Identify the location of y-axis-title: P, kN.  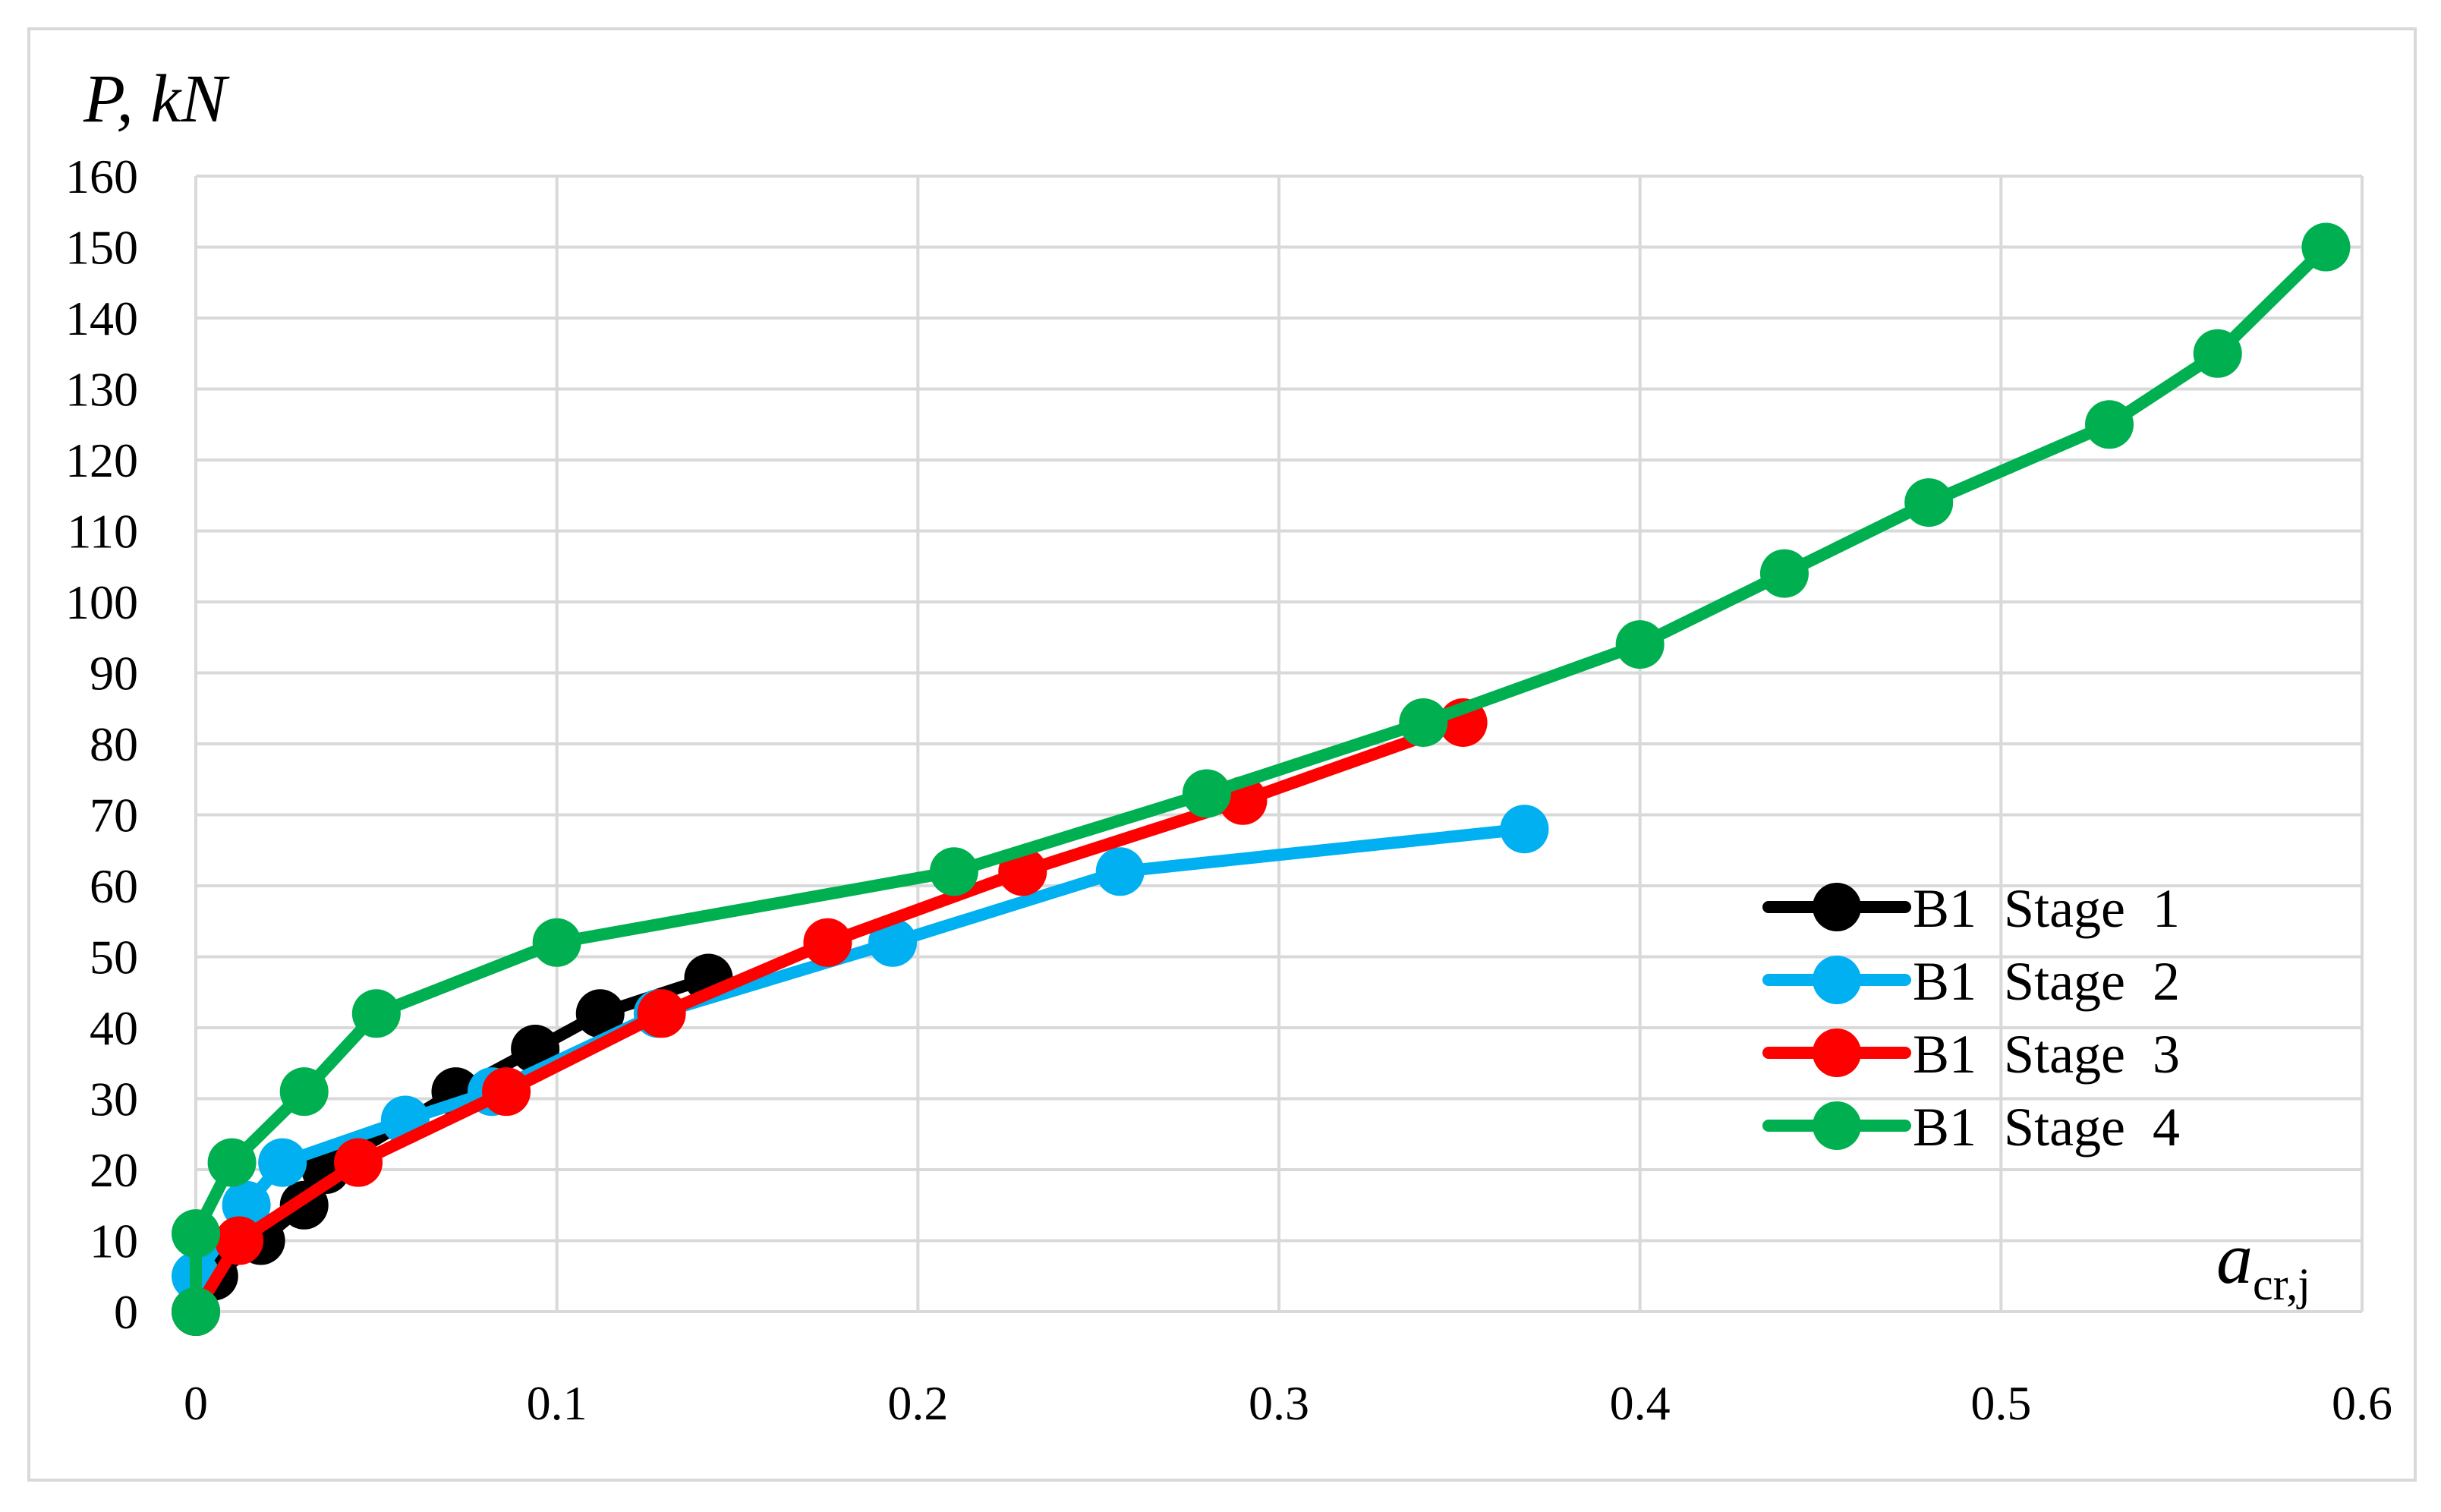
(157, 99).